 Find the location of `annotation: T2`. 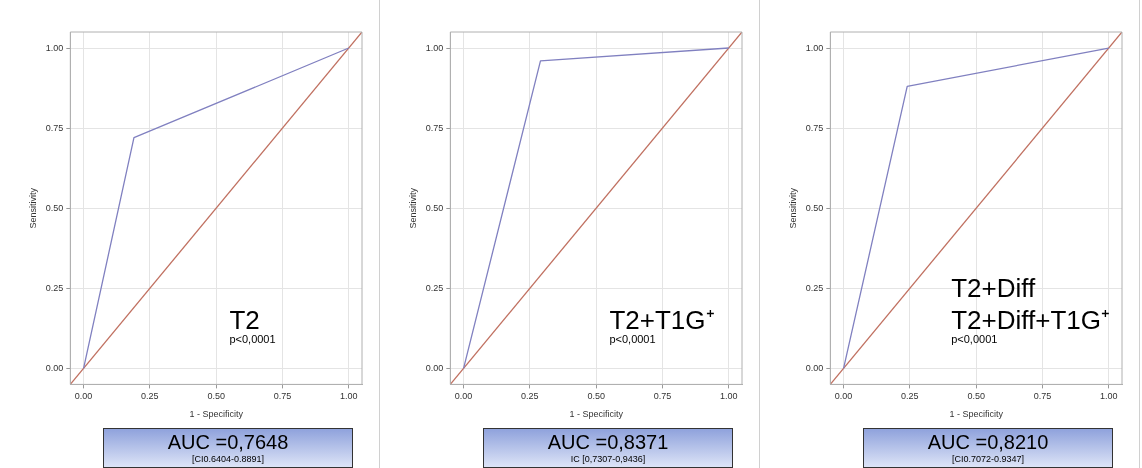

annotation: T2 is located at coordinates (244, 319).